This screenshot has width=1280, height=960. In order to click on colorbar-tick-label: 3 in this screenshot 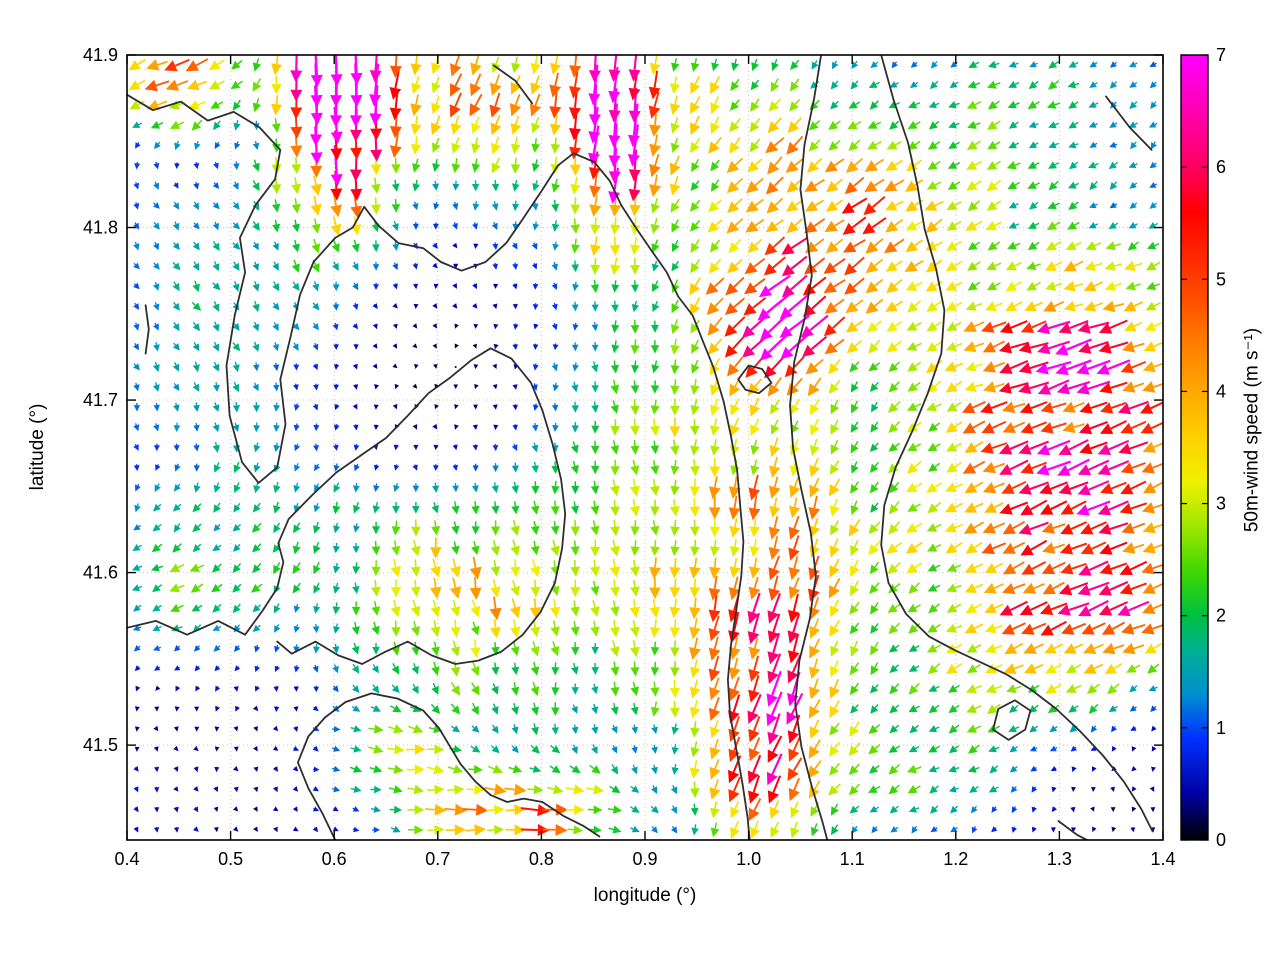, I will do `click(1221, 504)`.